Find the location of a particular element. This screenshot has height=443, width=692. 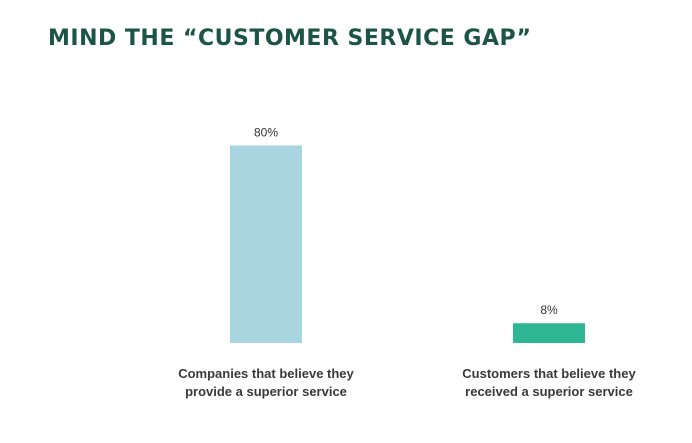

value-label-2: 8% is located at coordinates (549, 310).